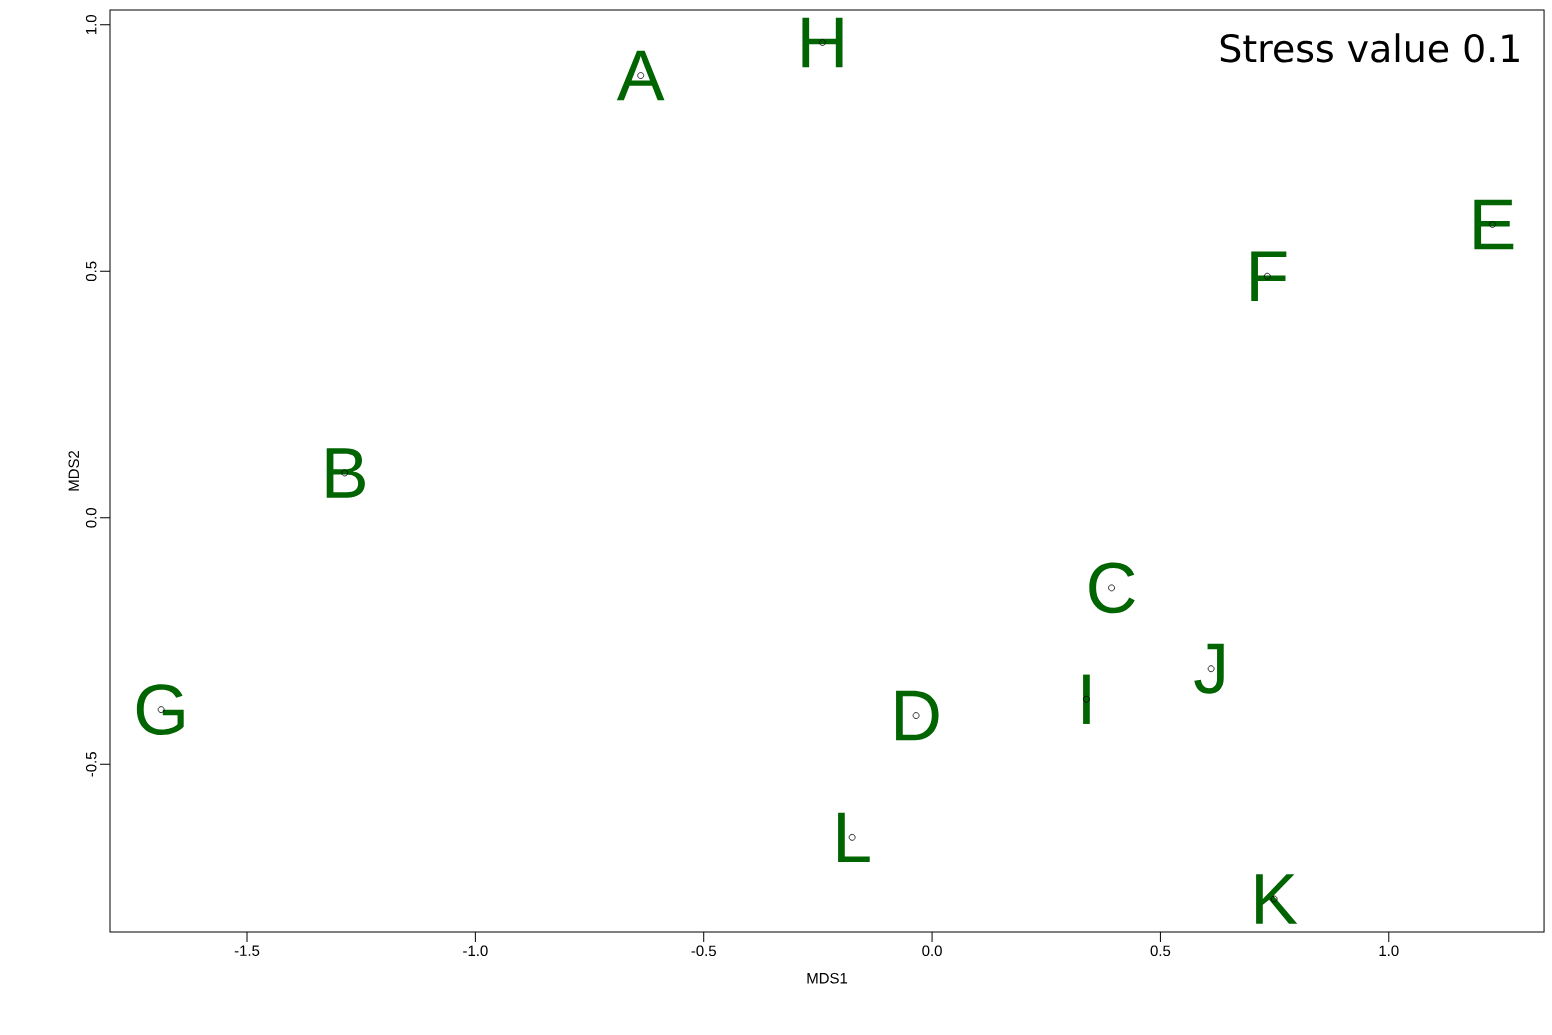 The height and width of the screenshot is (1035, 1552). Describe the element at coordinates (74, 470) in the screenshot. I see `y-axis-title: MDS2` at that location.